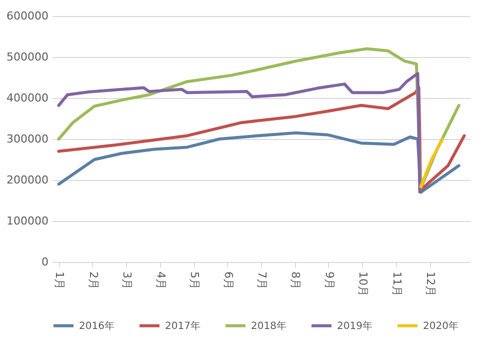  Describe the element at coordinates (27, 139) in the screenshot. I see `y-tick-label: 300000` at that location.